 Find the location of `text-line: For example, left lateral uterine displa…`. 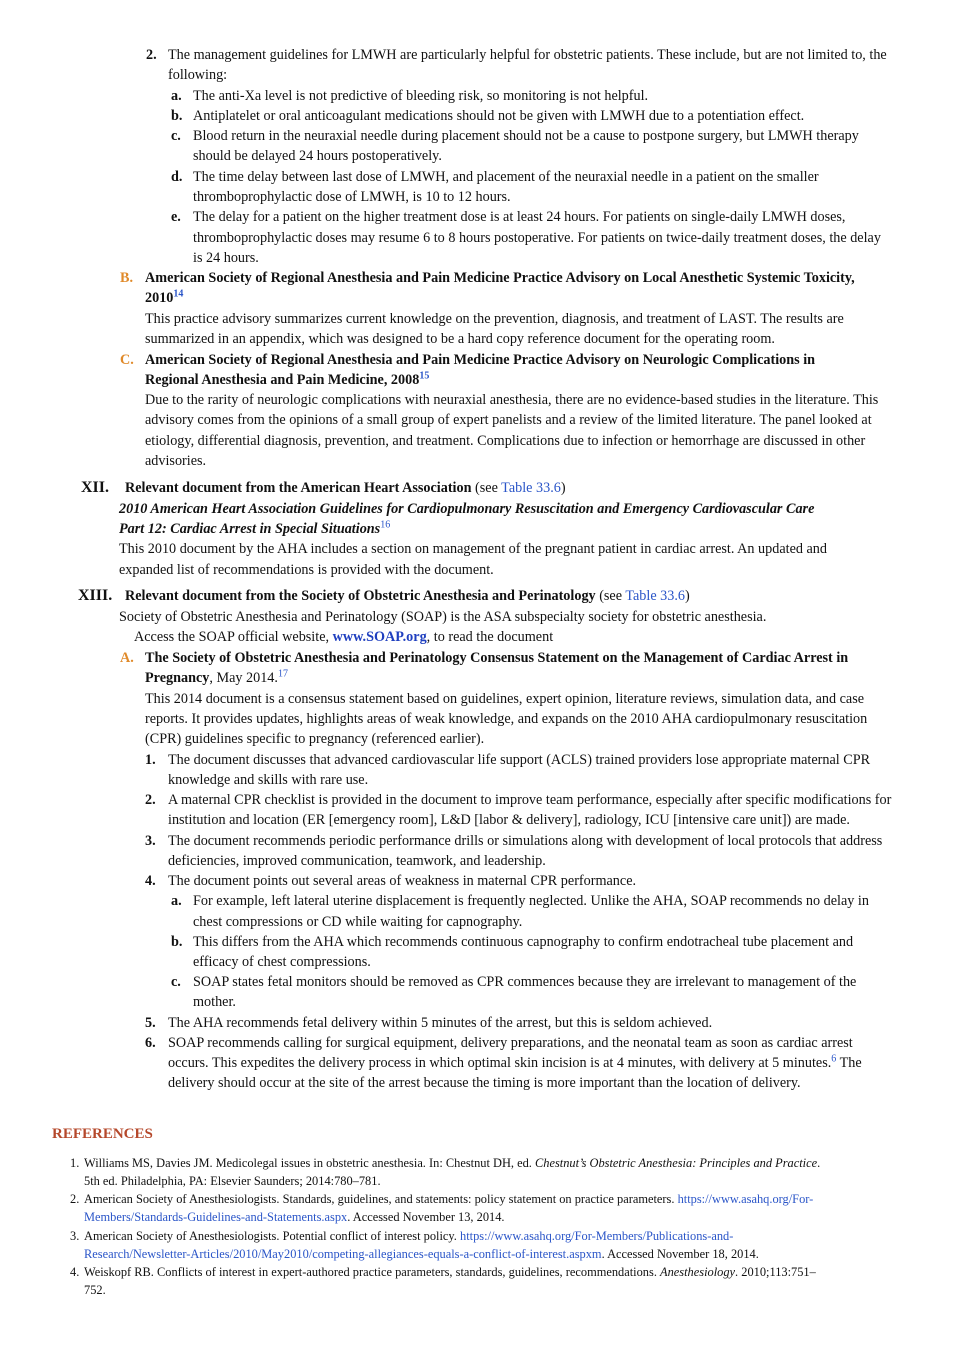

text-line: For example, left lateral uterine displa… is located at coordinates (531, 901).